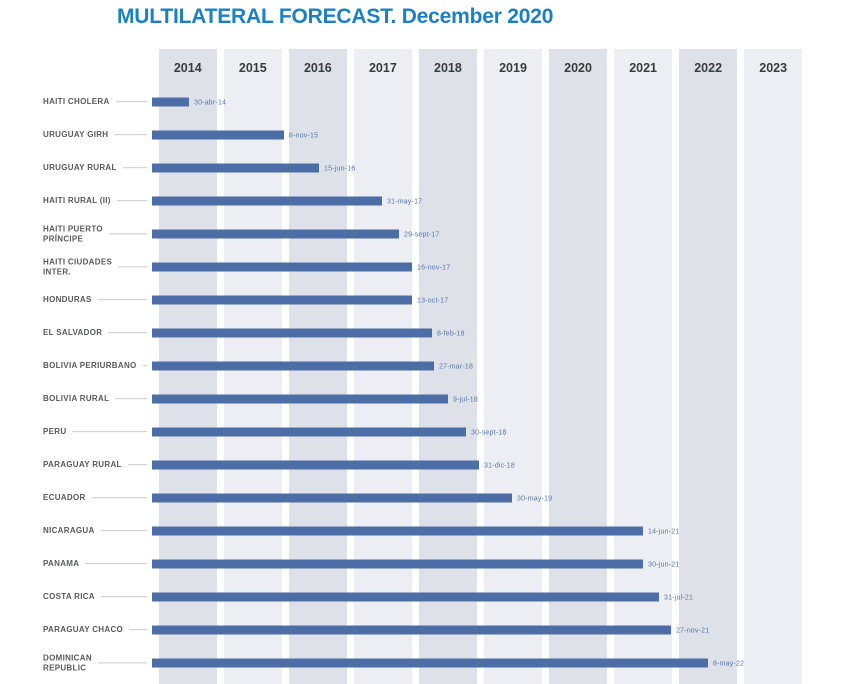  I want to click on table-row: URUGUAY GIRH 8-nov-15, so click(422, 135).